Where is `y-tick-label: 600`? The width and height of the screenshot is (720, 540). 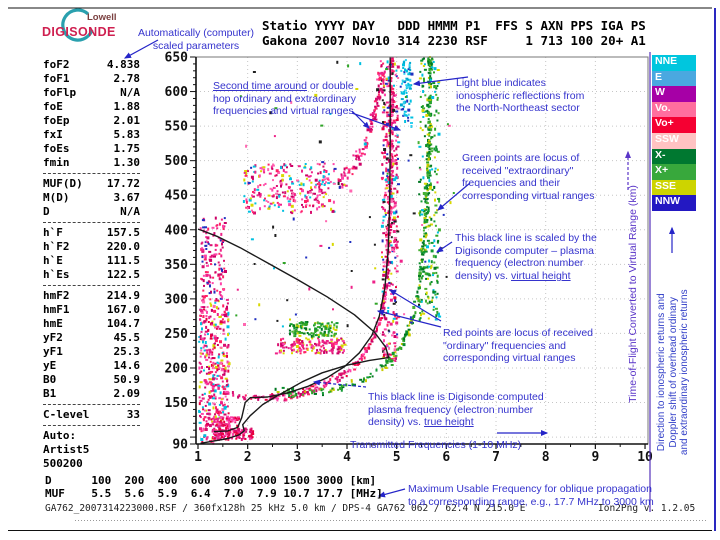
y-tick-label: 600 is located at coordinates (177, 92).